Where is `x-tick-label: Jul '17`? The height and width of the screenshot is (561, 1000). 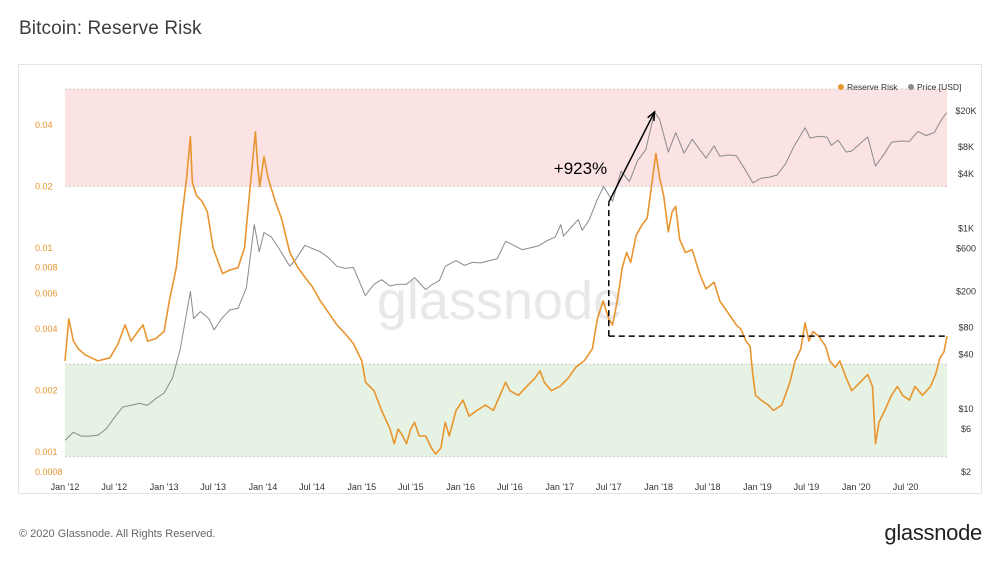
x-tick-label: Jul '17 is located at coordinates (609, 487).